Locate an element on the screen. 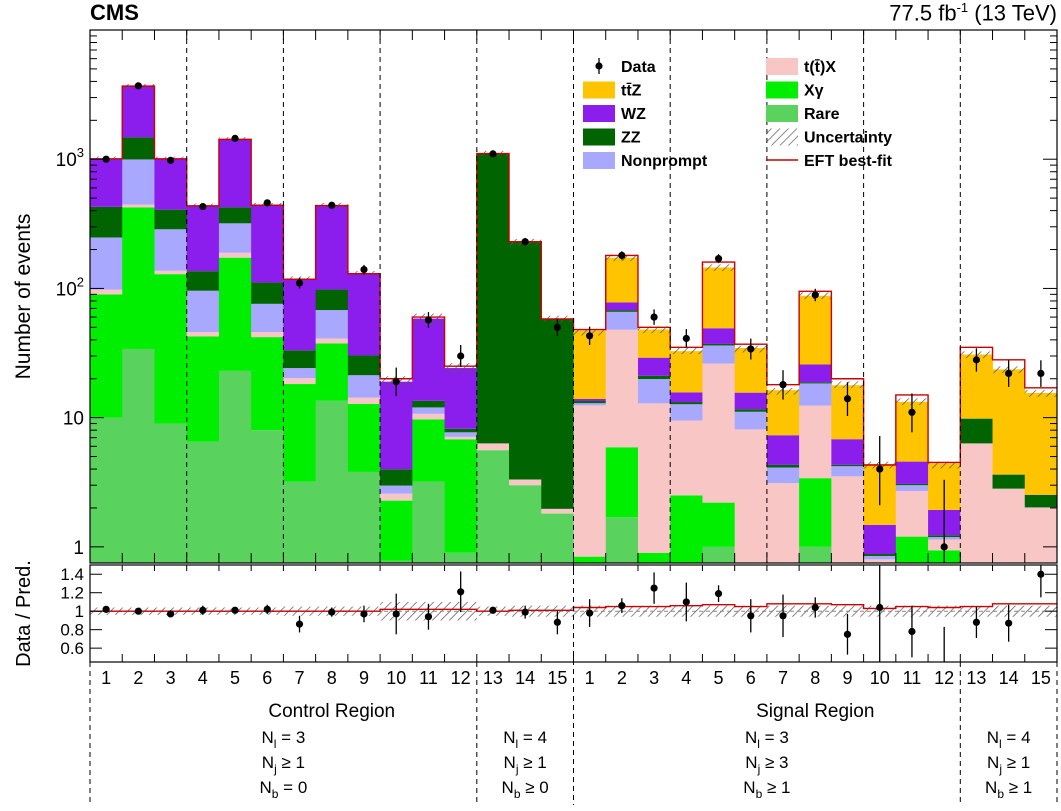 This screenshot has height=811, width=1061. y-tick-label: 1 is located at coordinates (78, 548).